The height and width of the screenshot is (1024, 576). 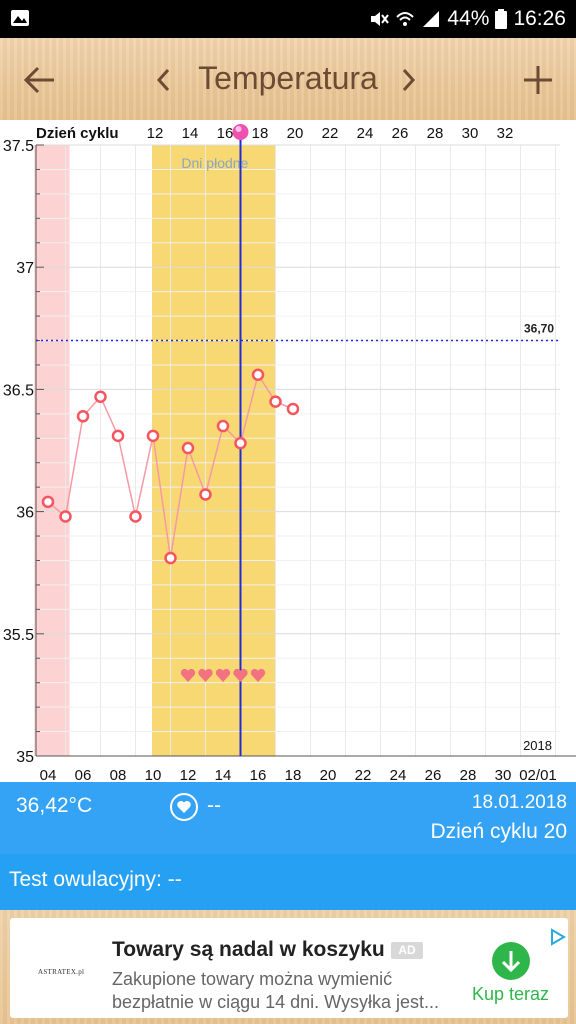 What do you see at coordinates (184, 807) in the screenshot?
I see `heart-circle-icon` at bounding box center [184, 807].